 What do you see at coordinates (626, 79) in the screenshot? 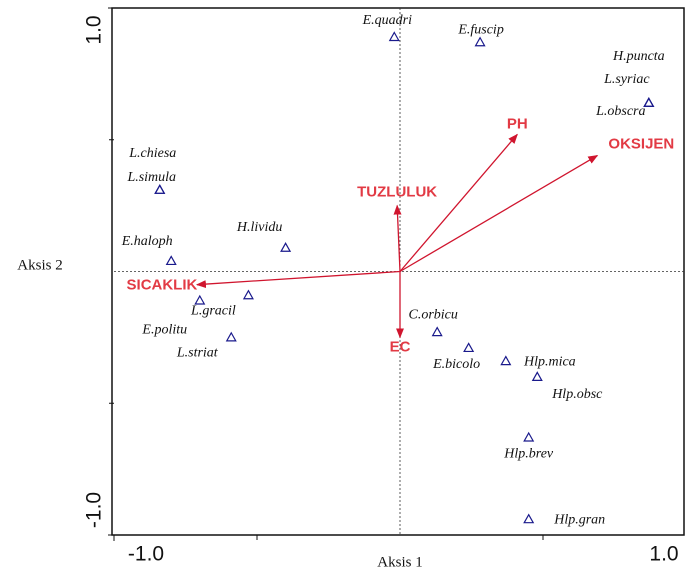
I see `species-label: L.syriac` at bounding box center [626, 79].